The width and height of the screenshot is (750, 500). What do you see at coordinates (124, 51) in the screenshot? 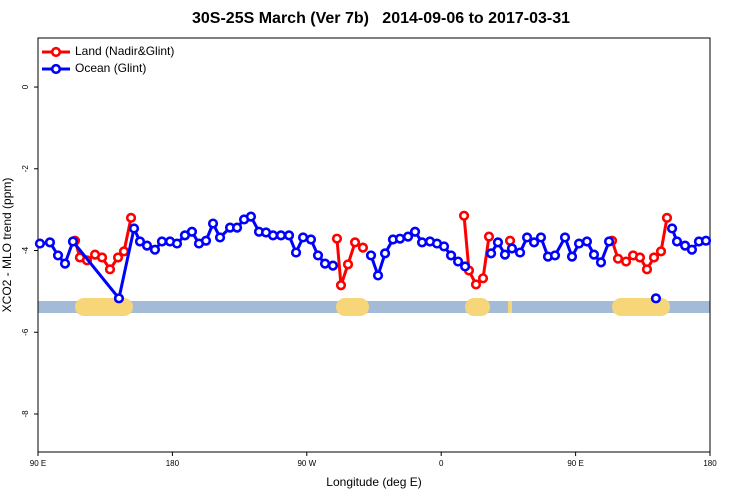
I see `legend-label: Land (Nadir&Glint)` at bounding box center [124, 51].